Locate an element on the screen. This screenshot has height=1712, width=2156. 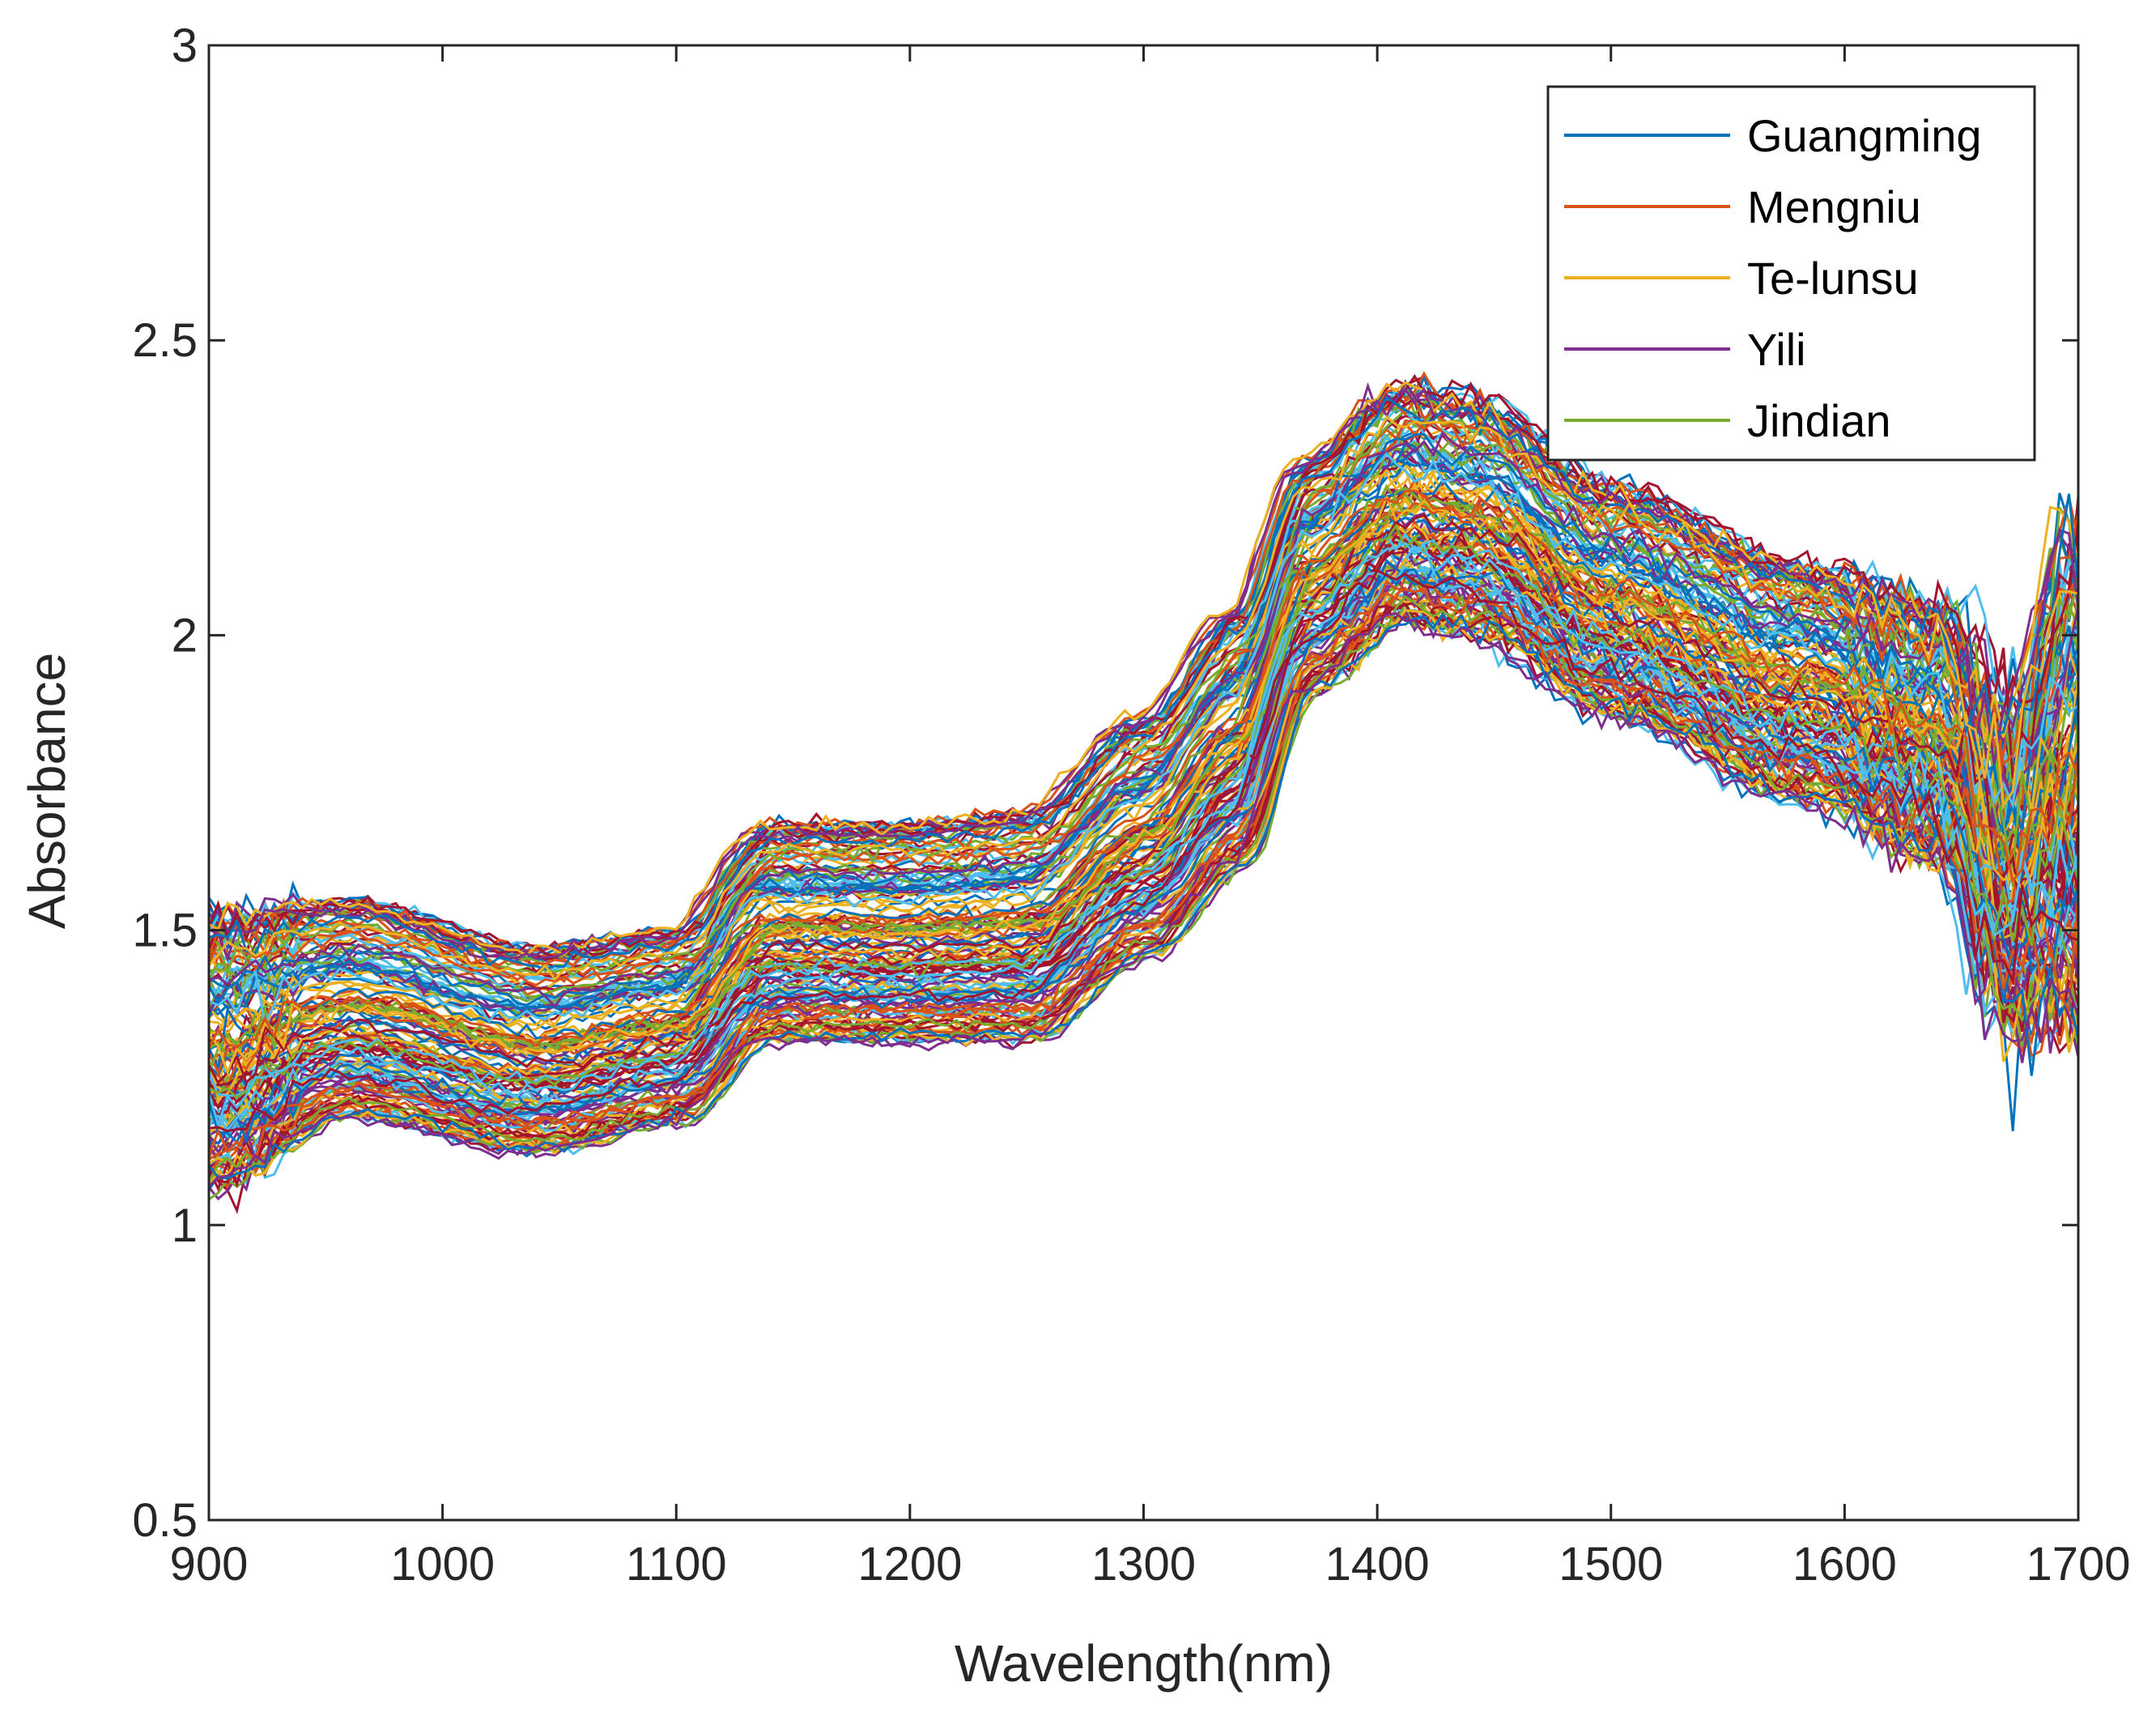
legend-label-1: Guangming is located at coordinates (1864, 135).